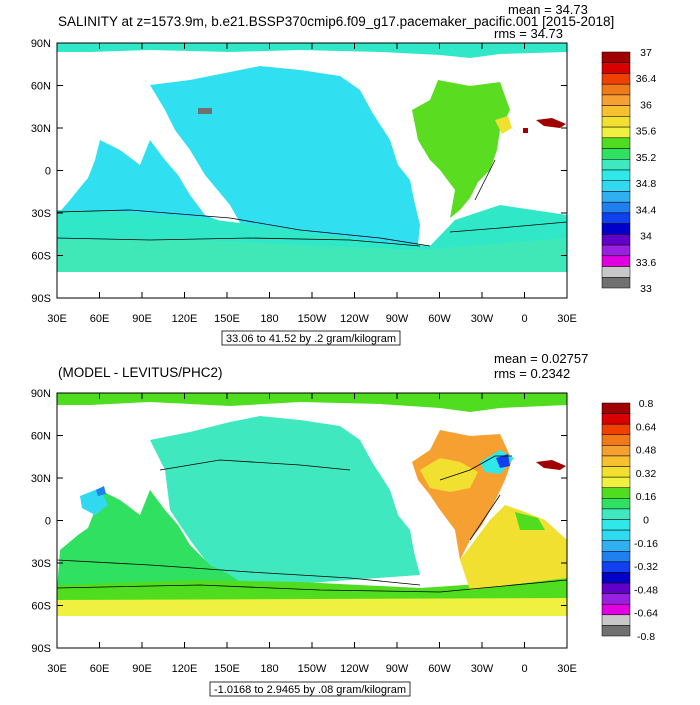 Image resolution: width=700 pixels, height=705 pixels. I want to click on colorbar-label: -0.16, so click(646, 544).